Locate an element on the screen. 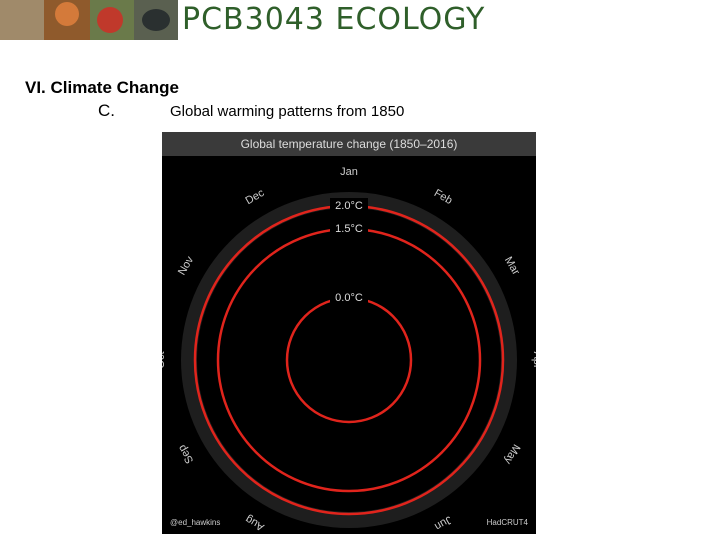 This screenshot has width=720, height=540. month-label: Oct is located at coordinates (164, 359).